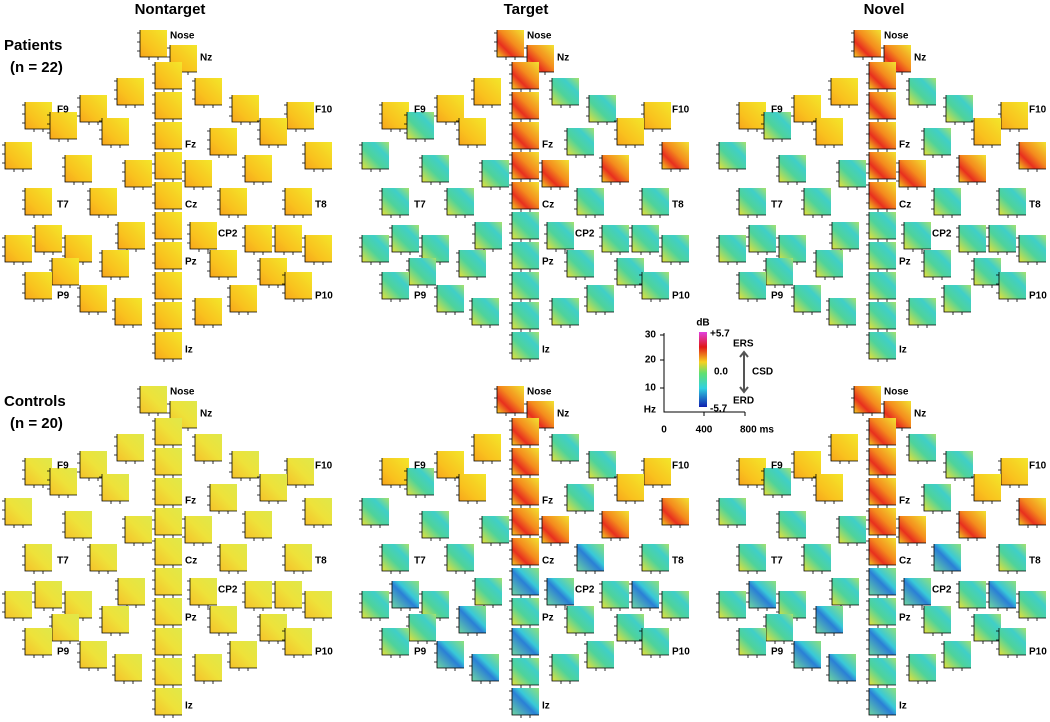  I want to click on electrode-label: P10, so click(1038, 296).